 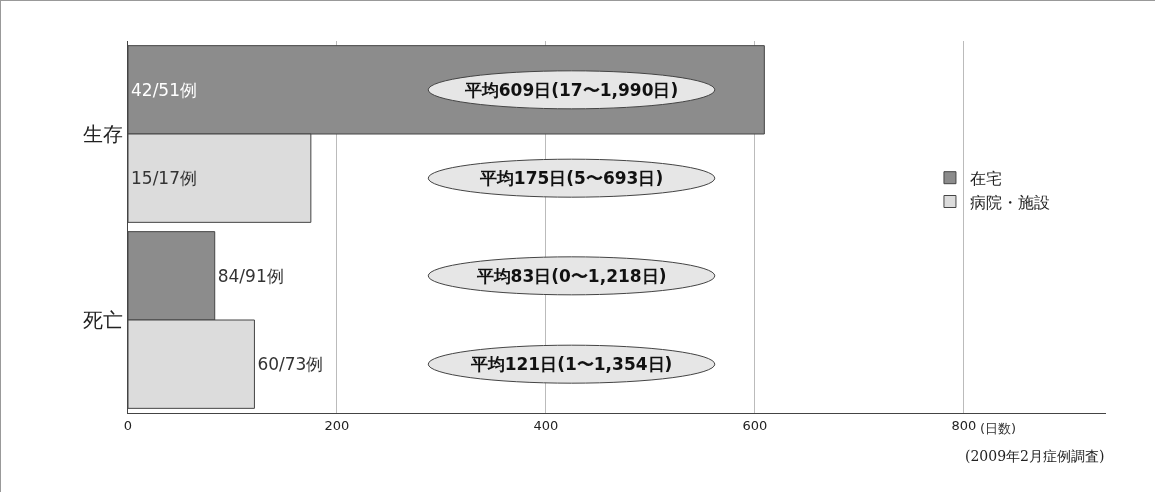 I want to click on annotation: 平均83日(0〜1,218日), so click(x=571, y=275).